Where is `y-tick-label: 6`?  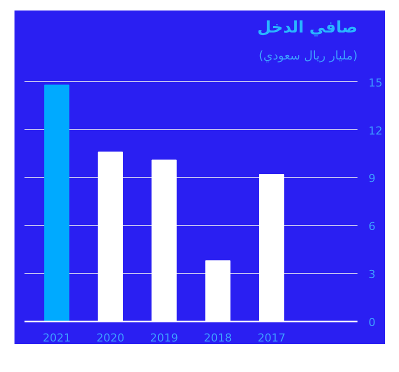
y-tick-label: 6 is located at coordinates (372, 227).